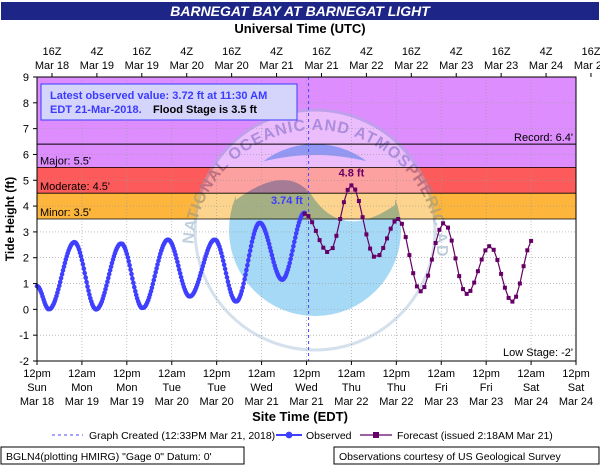  I want to click on y-tick-label: 8, so click(26, 104).